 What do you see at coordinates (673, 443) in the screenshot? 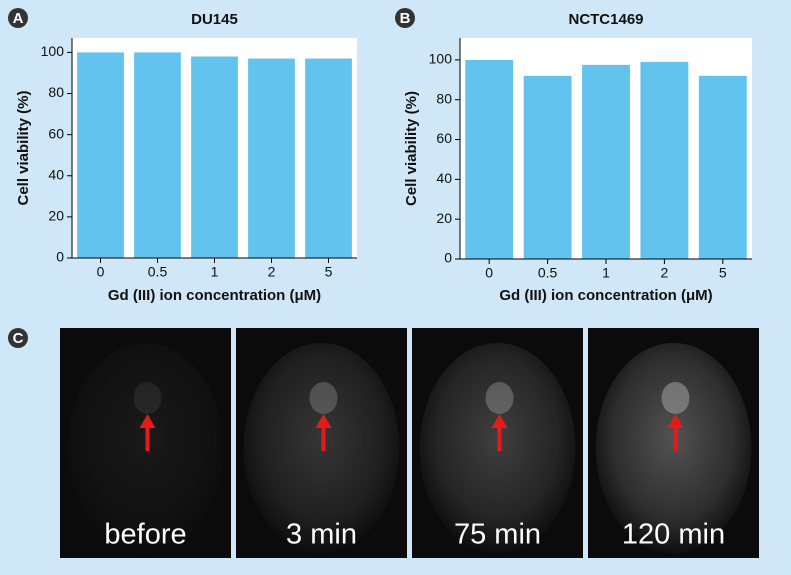
I see `mri-image: 120 min` at bounding box center [673, 443].